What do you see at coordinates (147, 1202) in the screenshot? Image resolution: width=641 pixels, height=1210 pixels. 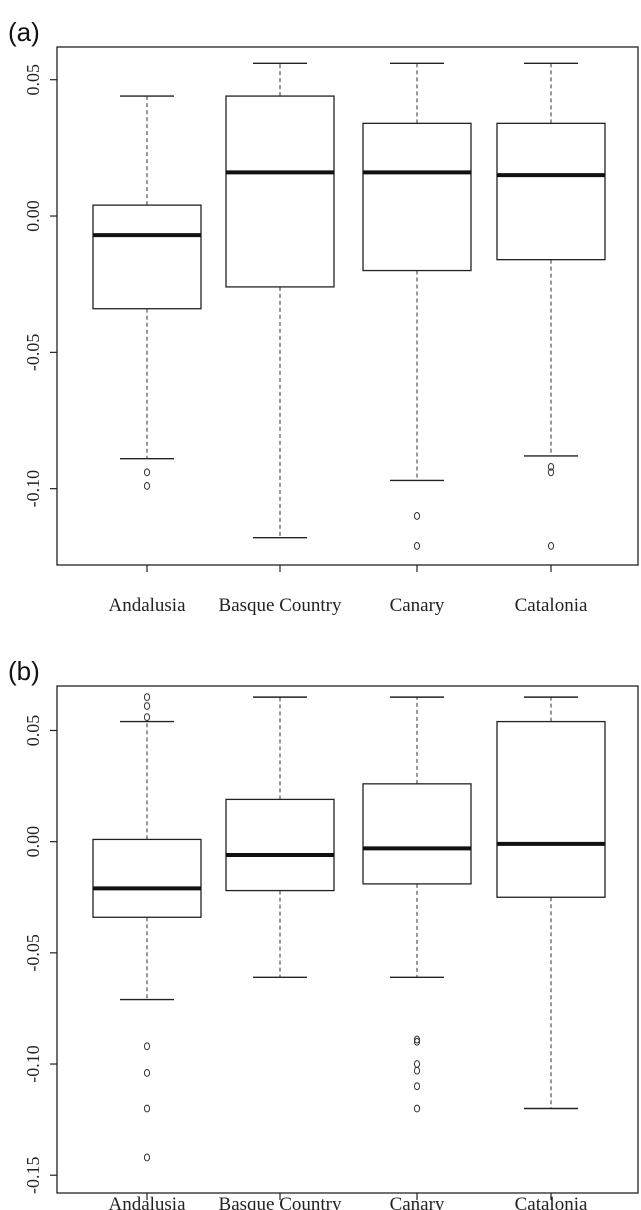 I see `panel-b-category-label: Andalusia` at bounding box center [147, 1202].